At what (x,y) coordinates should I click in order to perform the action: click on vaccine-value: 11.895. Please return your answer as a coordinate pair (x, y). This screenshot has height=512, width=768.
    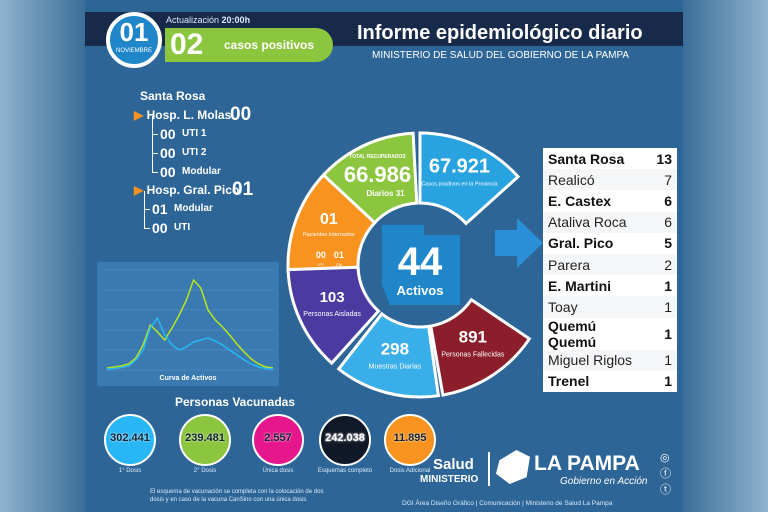
    Looking at the image, I should click on (410, 438).